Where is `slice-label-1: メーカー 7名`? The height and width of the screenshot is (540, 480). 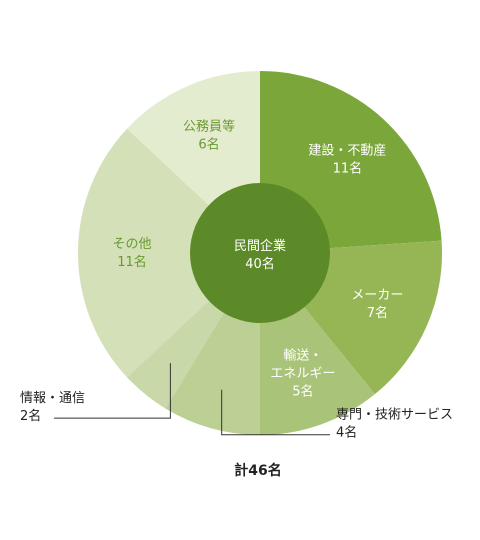
slice-label-1: メーカー 7名 is located at coordinates (377, 304).